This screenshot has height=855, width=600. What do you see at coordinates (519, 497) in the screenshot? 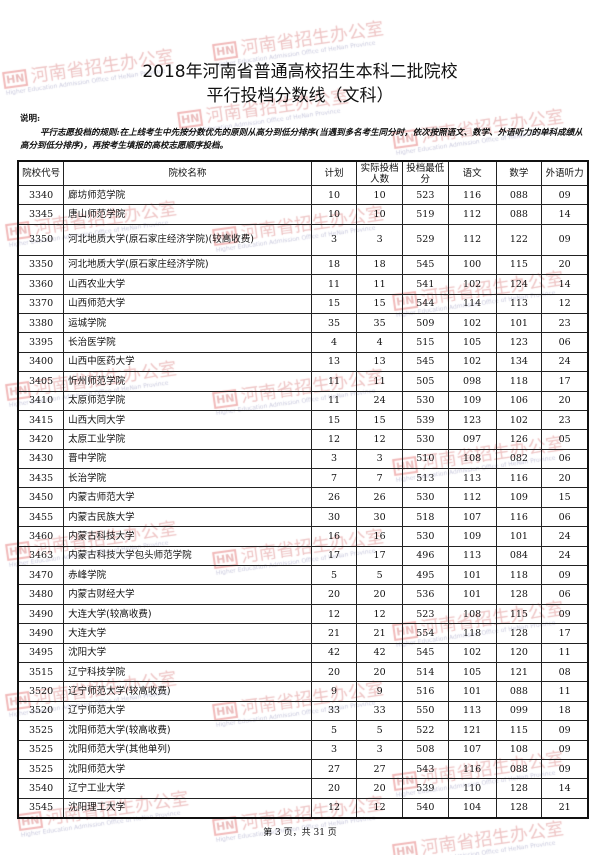
I see `cell-math: 109` at bounding box center [519, 497].